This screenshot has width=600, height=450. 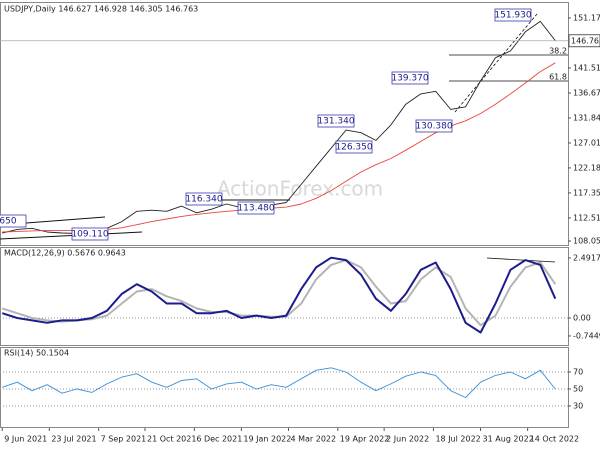 I want to click on macd-title: MACD(12,26,9) 0.5676 0.9643, so click(x=65, y=253).